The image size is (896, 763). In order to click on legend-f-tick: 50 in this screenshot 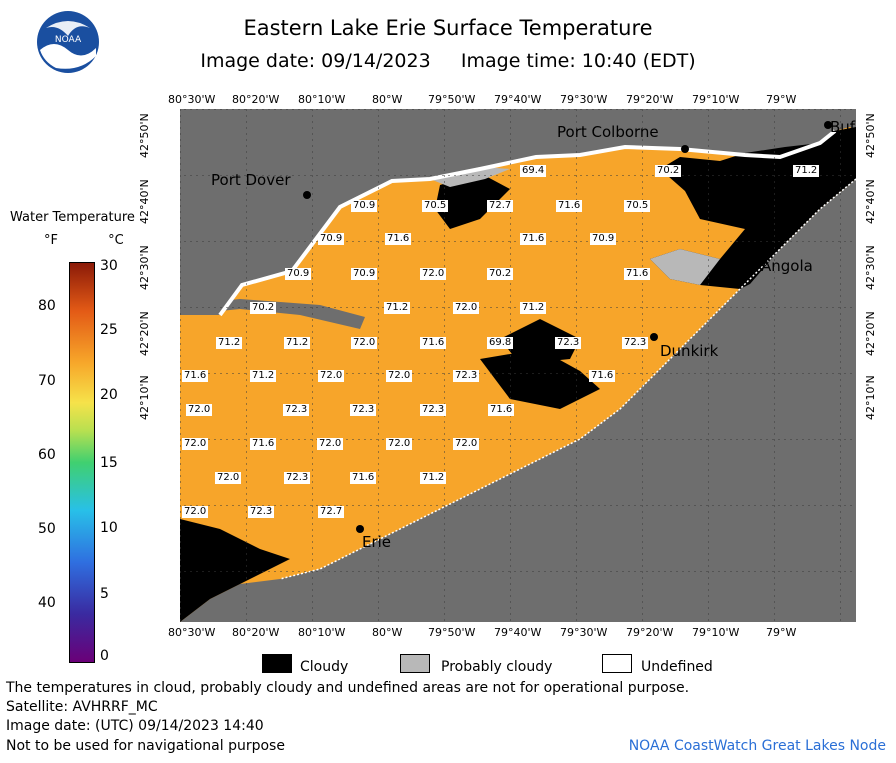, I will do `click(47, 529)`.